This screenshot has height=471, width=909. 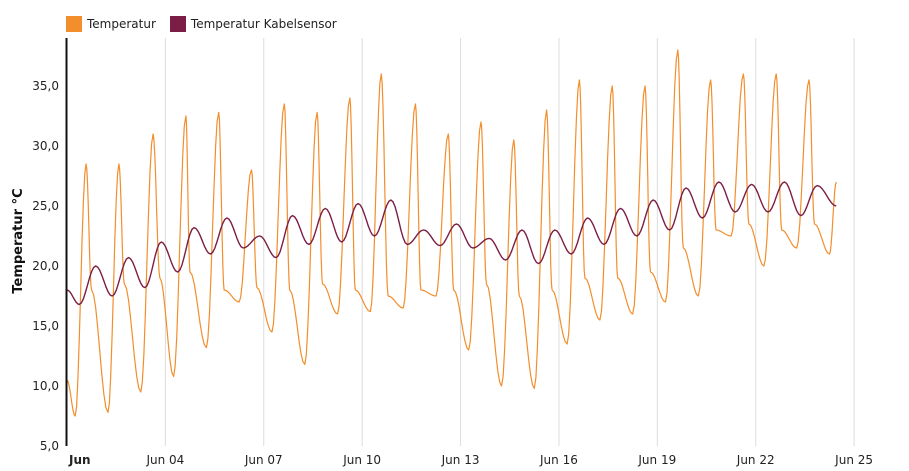 What do you see at coordinates (656, 460) in the screenshot?
I see `x-tick-label: Jun 19` at bounding box center [656, 460].